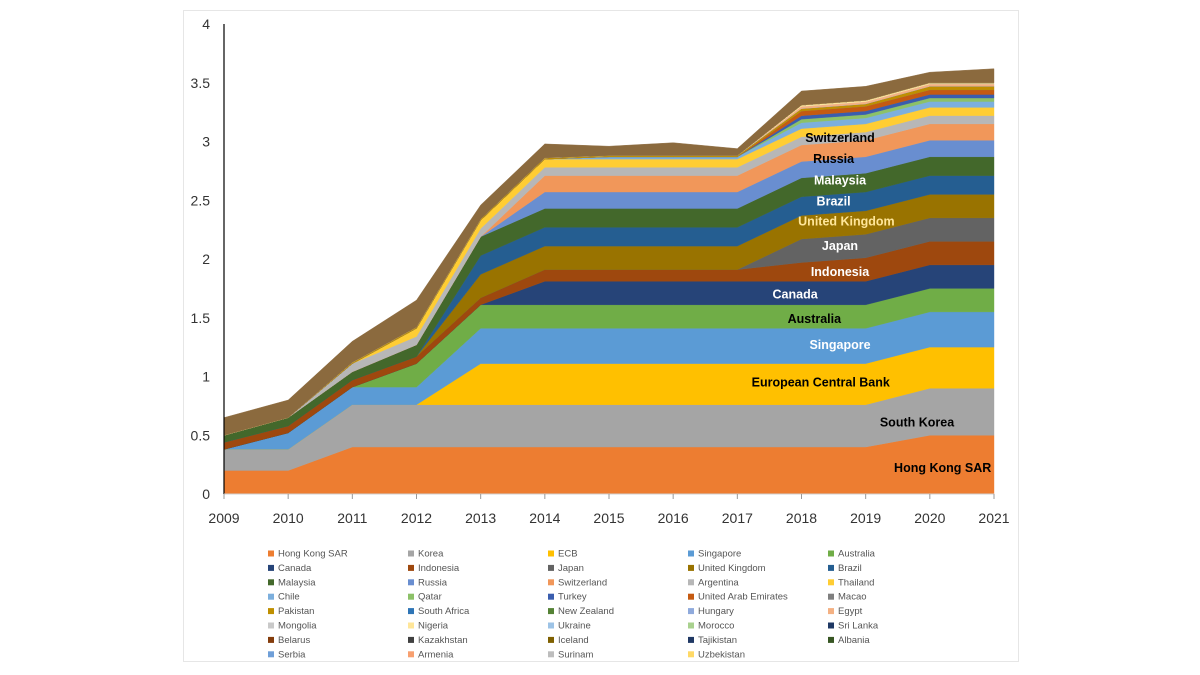  Describe the element at coordinates (716, 626) in the screenshot. I see `legend-entry-morocco: Morocco` at that location.